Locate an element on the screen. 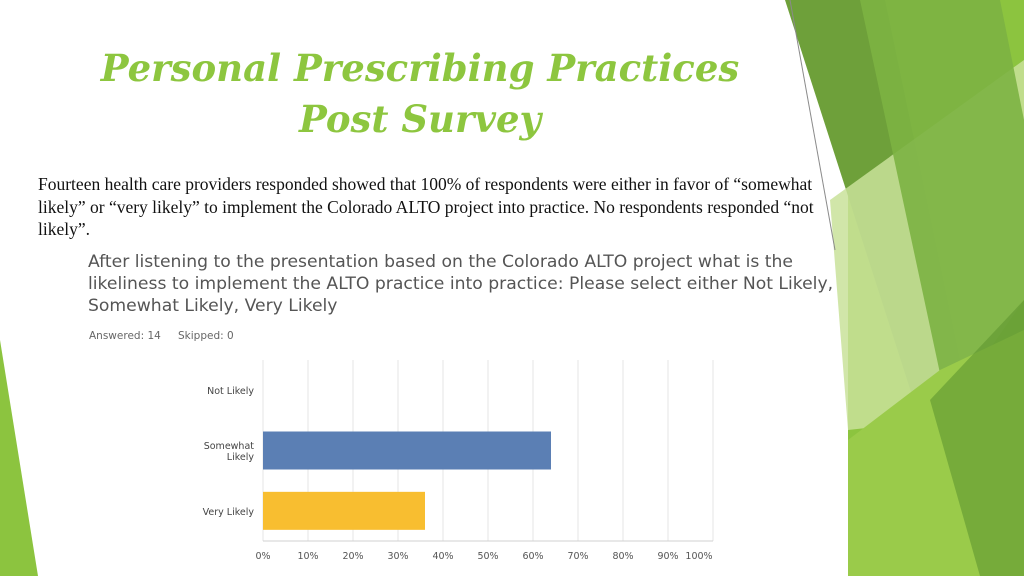  x-tick-label: 90% is located at coordinates (667, 556).